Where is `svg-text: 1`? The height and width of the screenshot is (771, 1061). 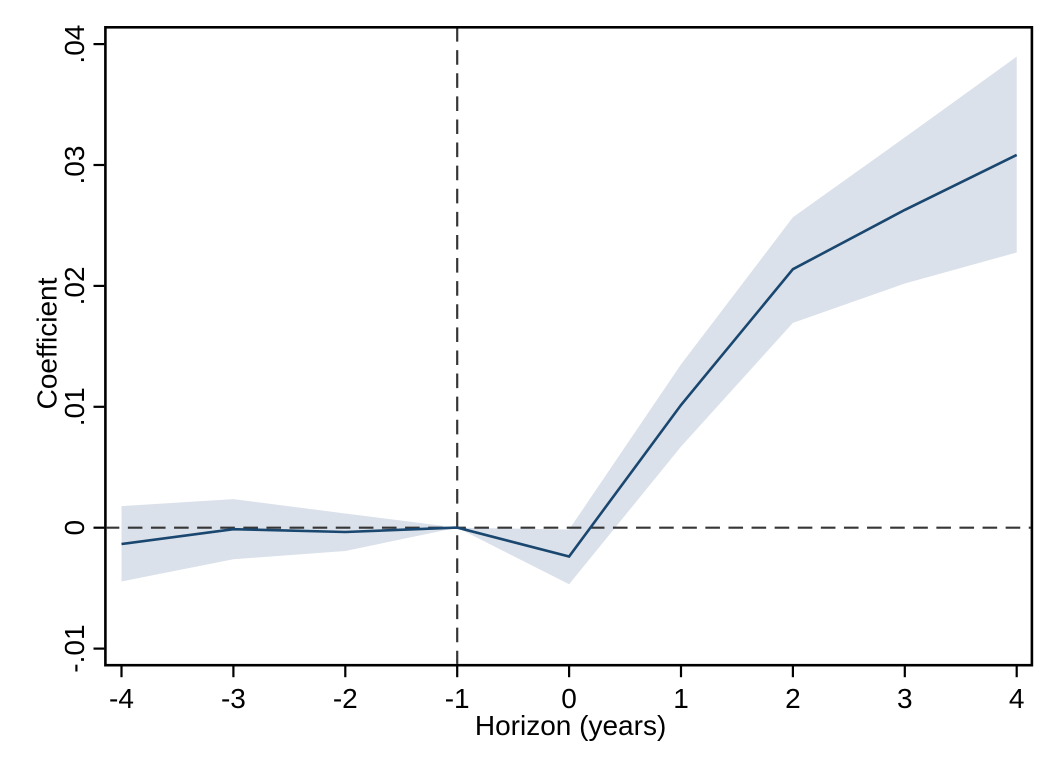
svg-text: 1 is located at coordinates (681, 698).